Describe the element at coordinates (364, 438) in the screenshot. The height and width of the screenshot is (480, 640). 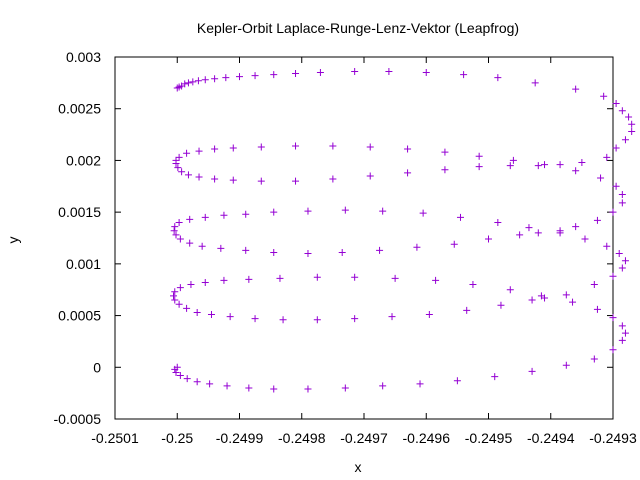
I see `x-tick-label: -0.2497` at that location.